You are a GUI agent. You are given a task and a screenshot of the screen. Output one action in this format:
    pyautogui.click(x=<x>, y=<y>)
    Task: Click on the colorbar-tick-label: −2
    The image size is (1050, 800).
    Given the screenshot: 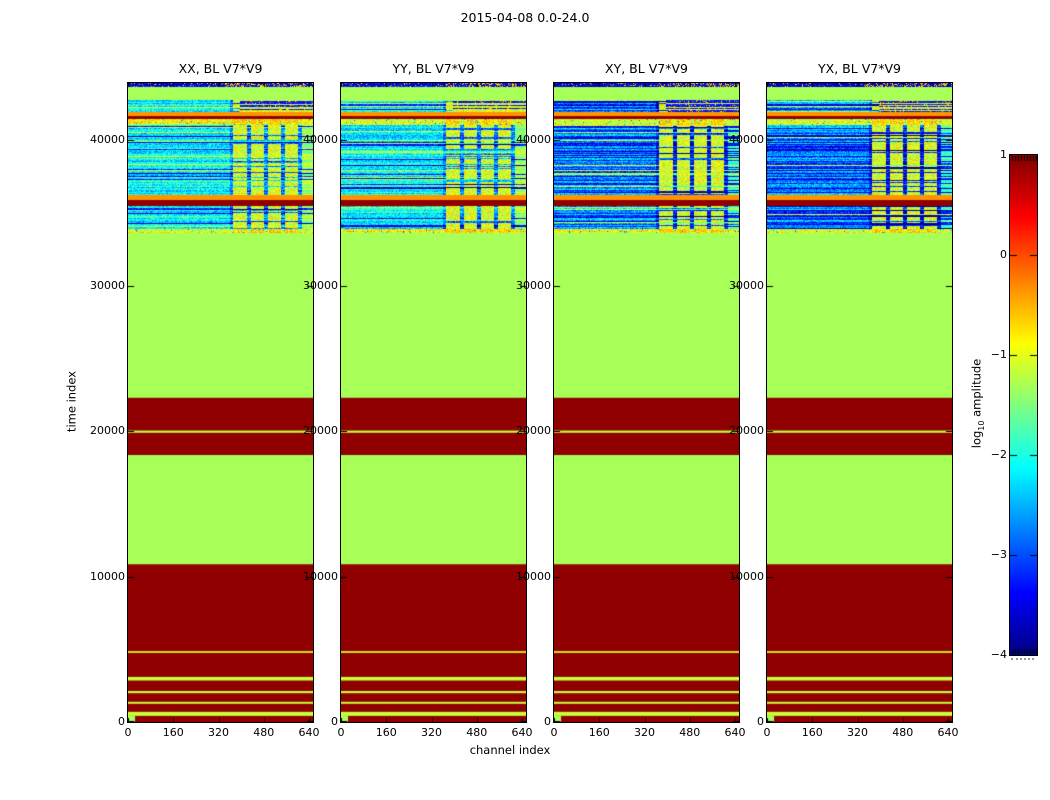 What is the action you would take?
    pyautogui.click(x=998, y=454)
    